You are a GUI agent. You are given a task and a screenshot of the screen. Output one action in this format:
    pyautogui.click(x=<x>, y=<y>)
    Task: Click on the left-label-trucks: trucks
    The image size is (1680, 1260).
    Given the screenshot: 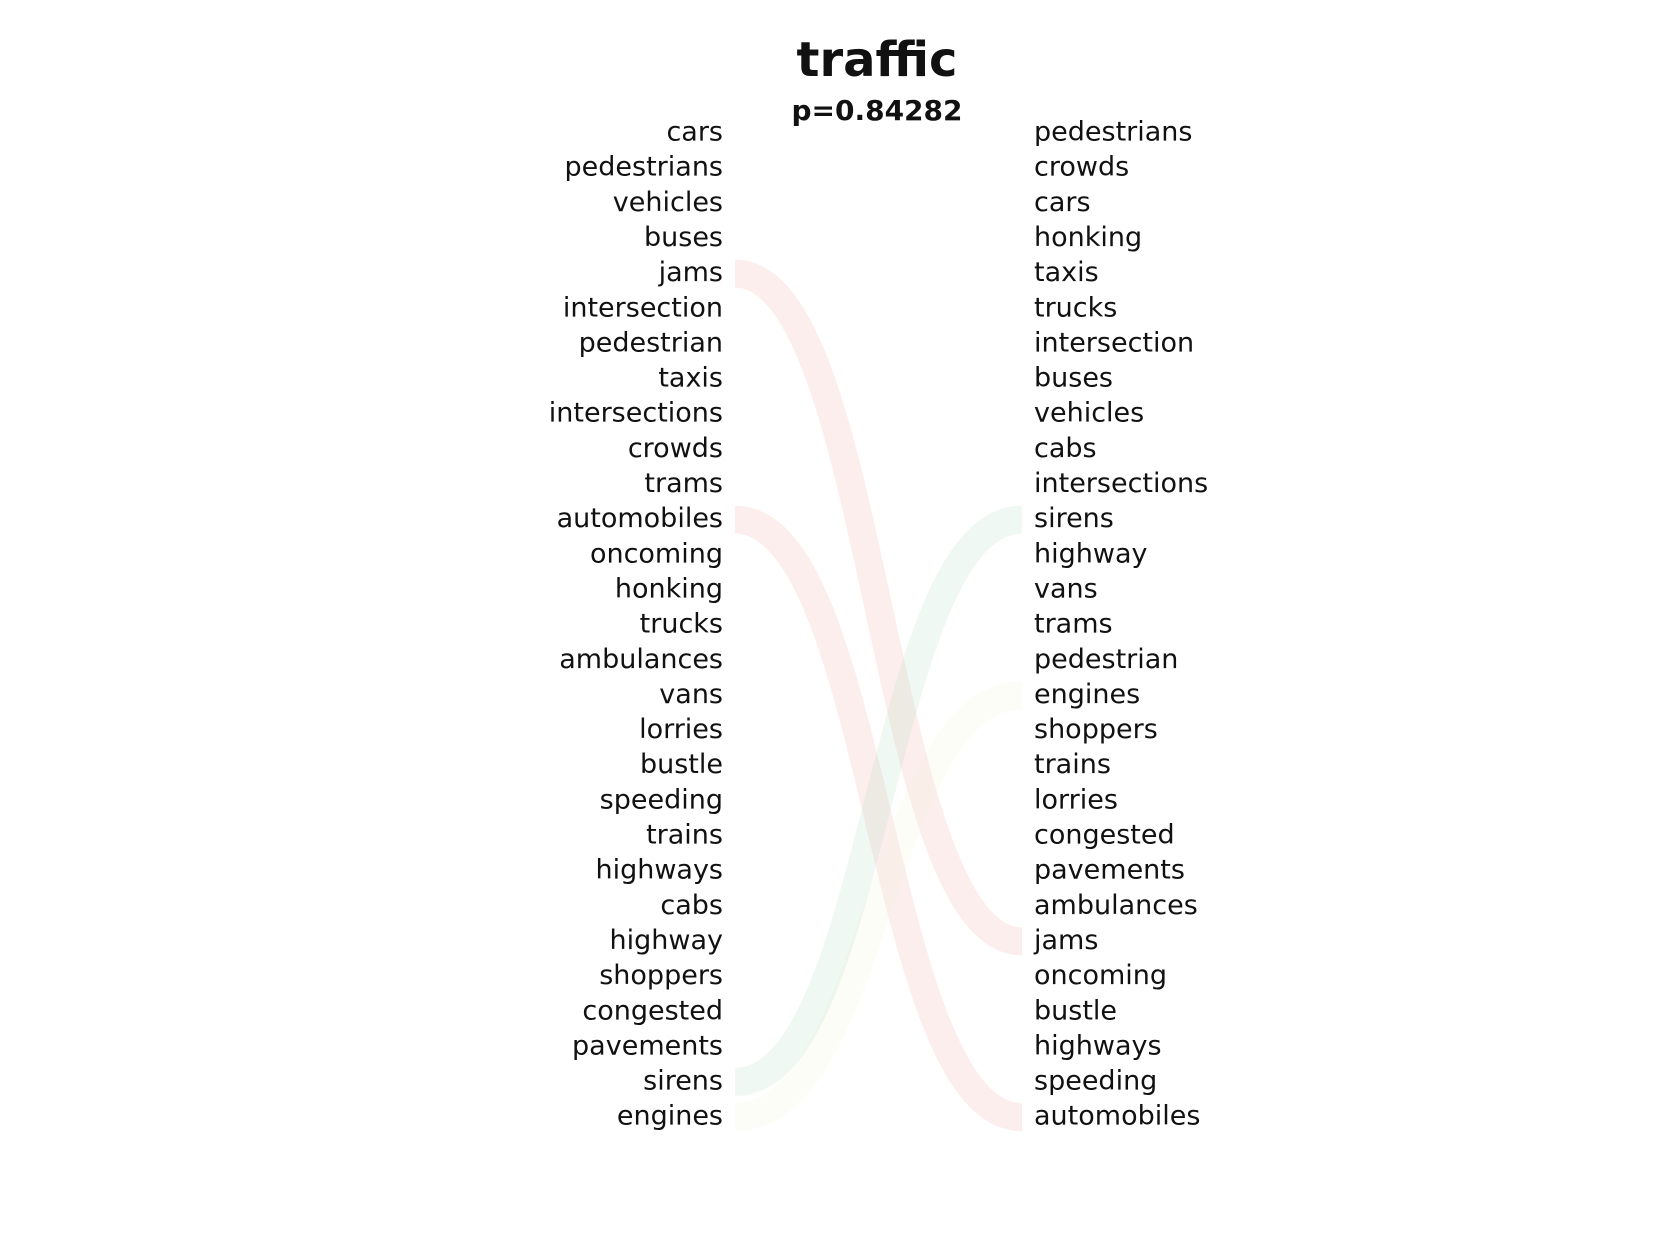 What is the action you would take?
    pyautogui.click(x=681, y=624)
    